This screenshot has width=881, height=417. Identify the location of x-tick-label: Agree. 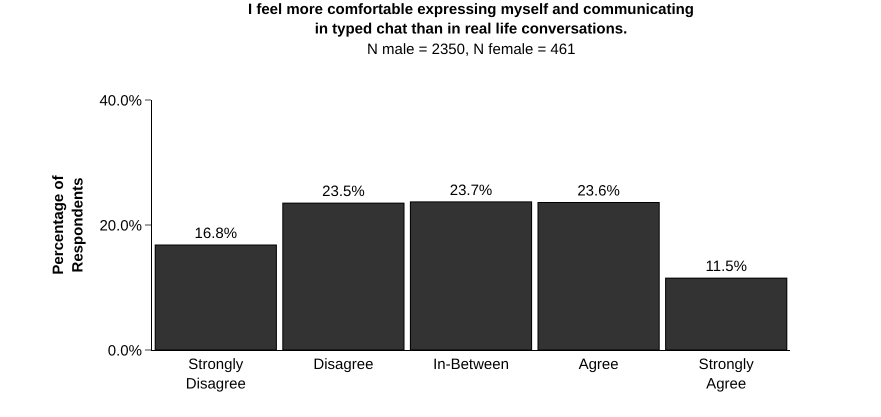
(598, 364).